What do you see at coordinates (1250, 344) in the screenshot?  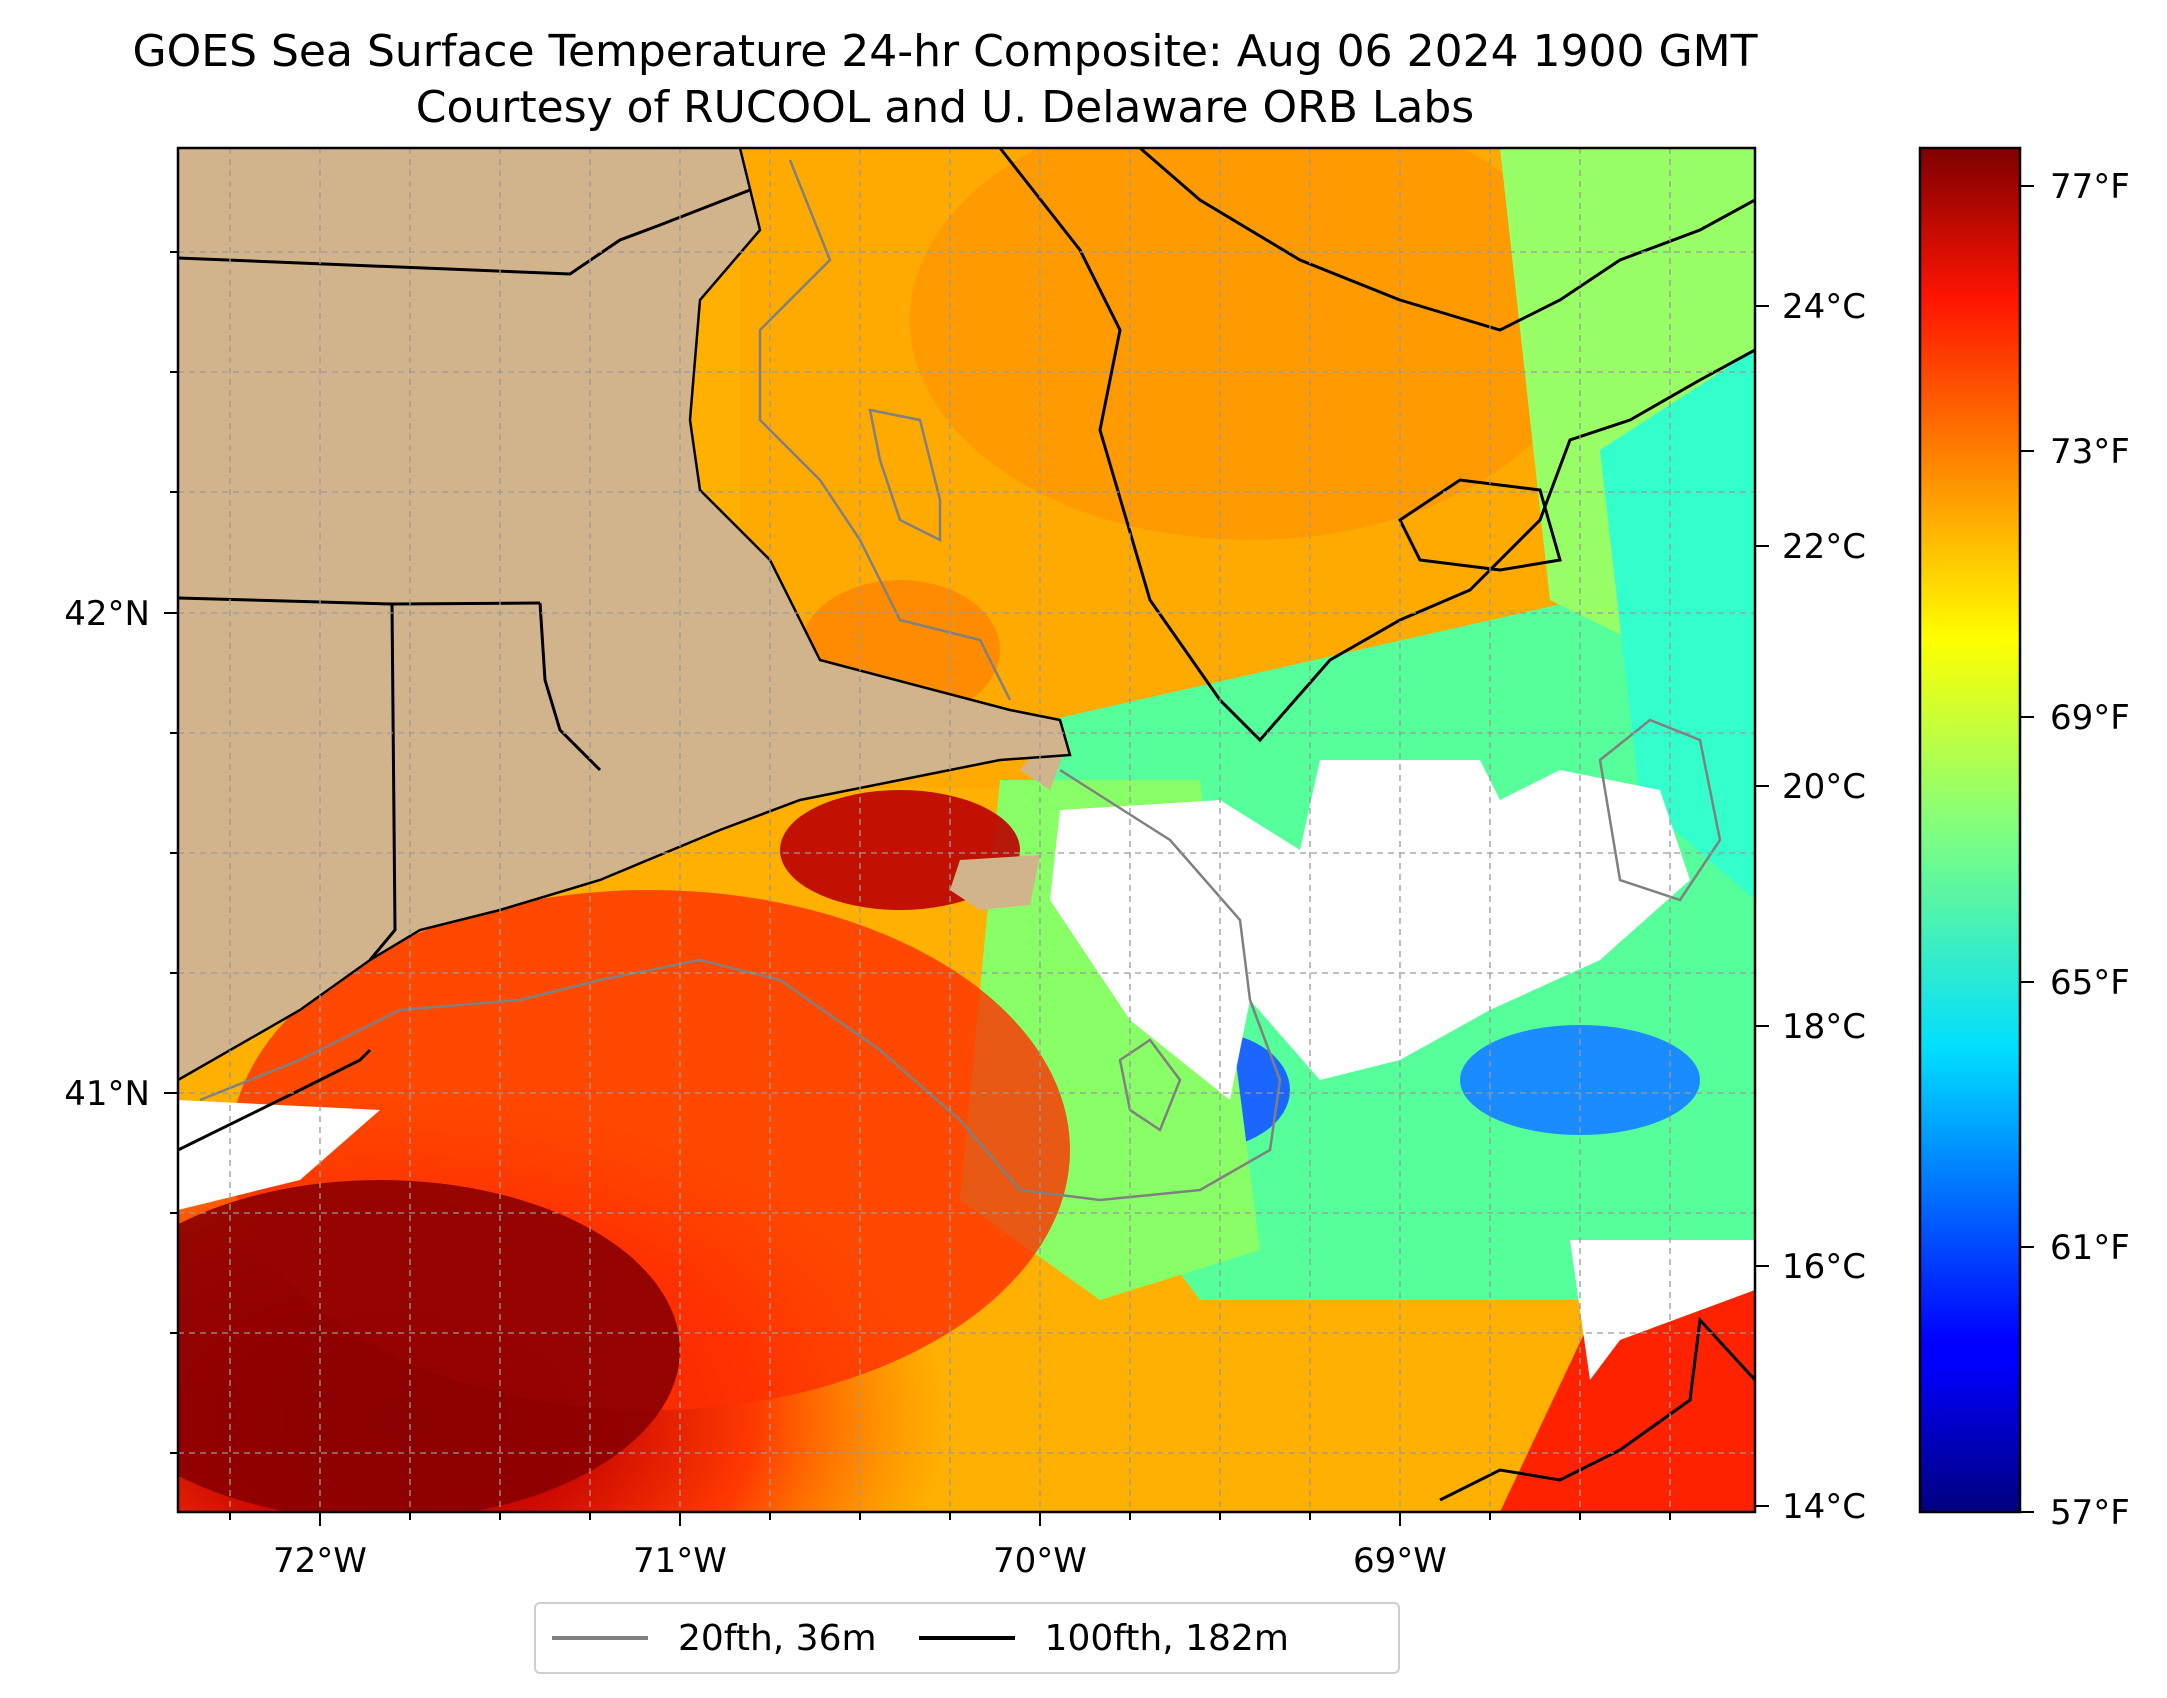 I see `warm-patch` at bounding box center [1250, 344].